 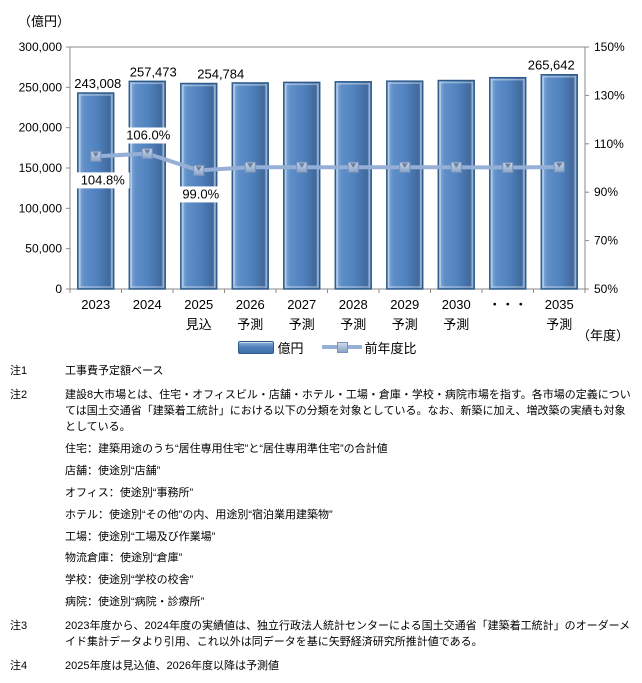 I want to click on legend: 億円 前年度比, so click(x=327, y=347).